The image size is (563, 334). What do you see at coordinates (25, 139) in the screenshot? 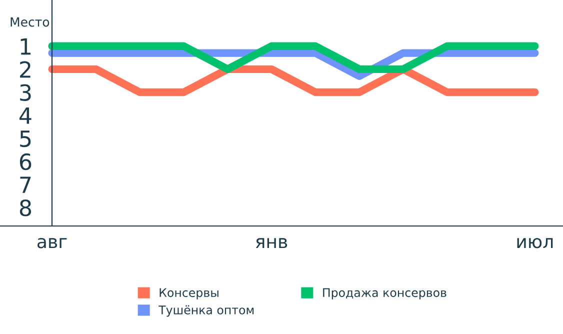
I see `y-tick-label: 5` at bounding box center [25, 139].